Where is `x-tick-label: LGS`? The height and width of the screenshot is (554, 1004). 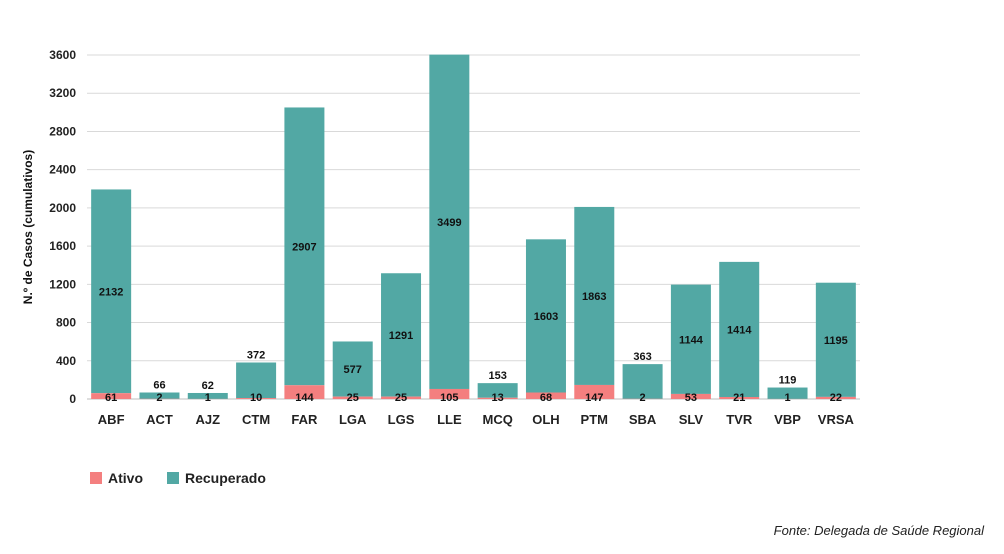 x-tick-label: LGS is located at coordinates (401, 419).